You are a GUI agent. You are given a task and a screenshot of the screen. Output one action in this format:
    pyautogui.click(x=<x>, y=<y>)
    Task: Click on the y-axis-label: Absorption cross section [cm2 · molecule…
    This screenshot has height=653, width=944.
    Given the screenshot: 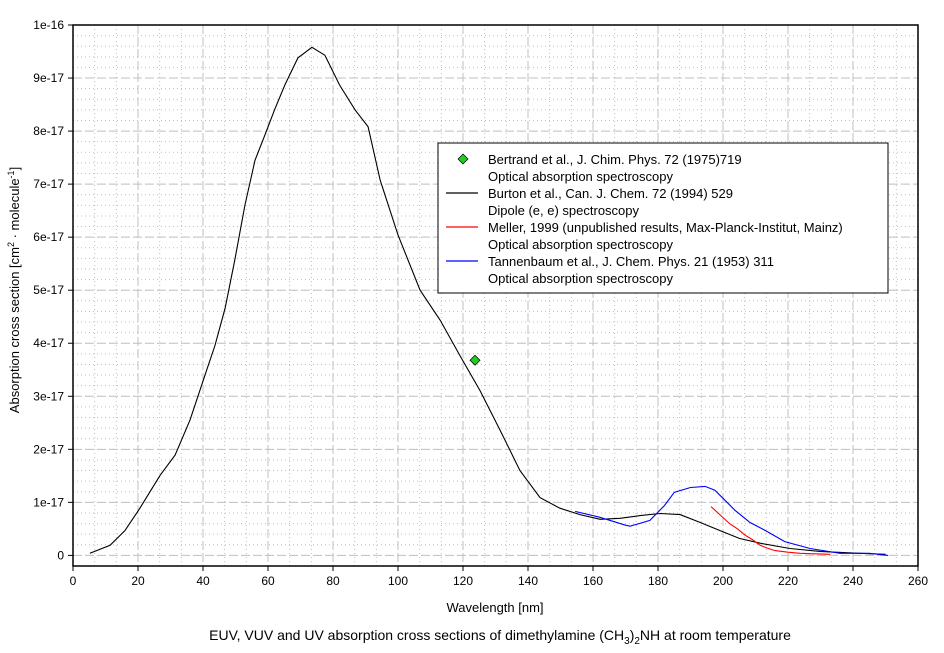 What is the action you would take?
    pyautogui.click(x=14, y=290)
    